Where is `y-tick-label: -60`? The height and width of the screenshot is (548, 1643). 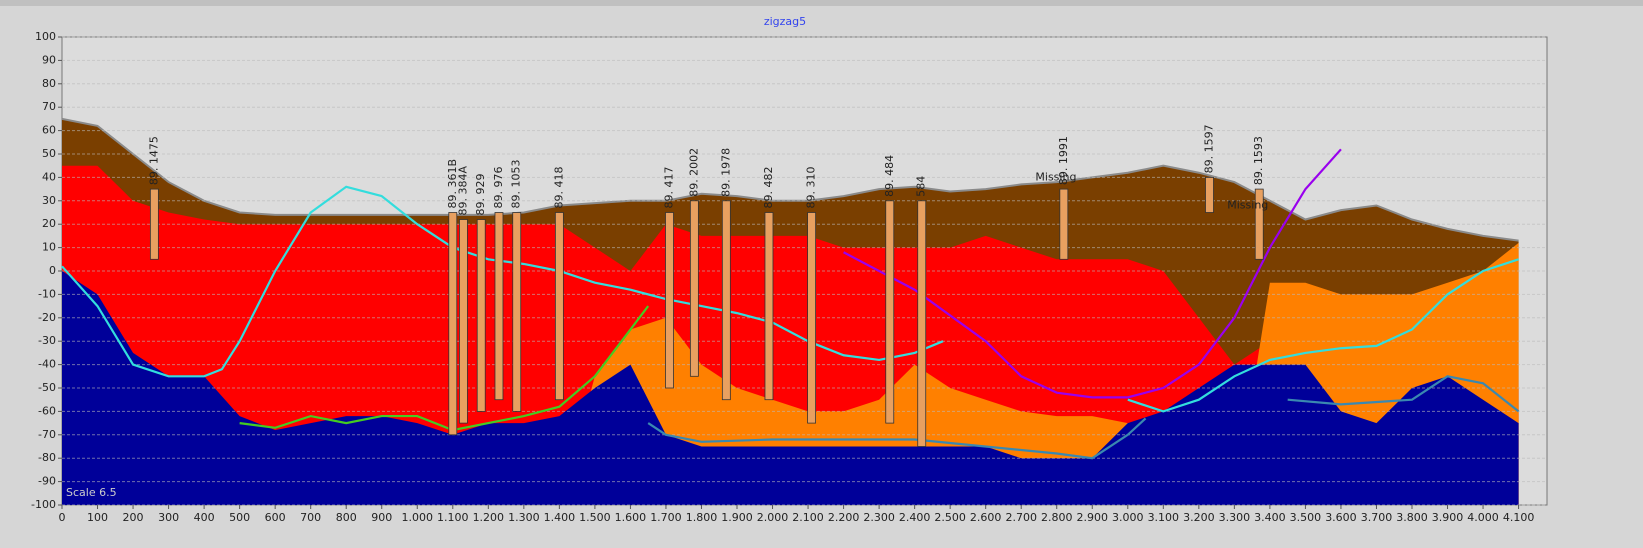
y-tick-label: -60 is located at coordinates (47, 410).